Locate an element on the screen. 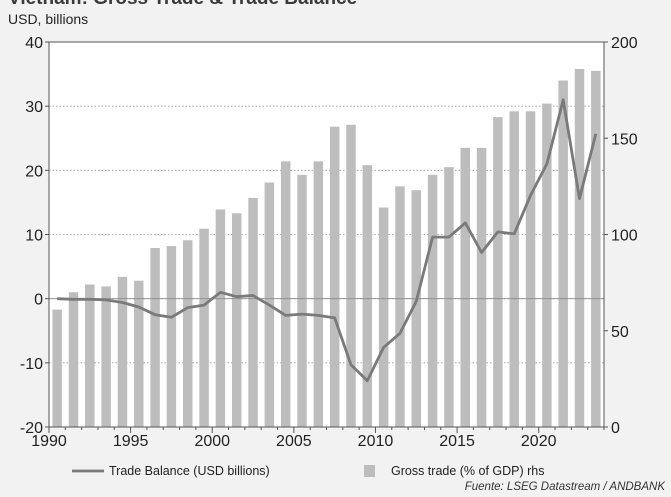 The height and width of the screenshot is (497, 671). y-left-tick-label: 30 is located at coordinates (34, 107).